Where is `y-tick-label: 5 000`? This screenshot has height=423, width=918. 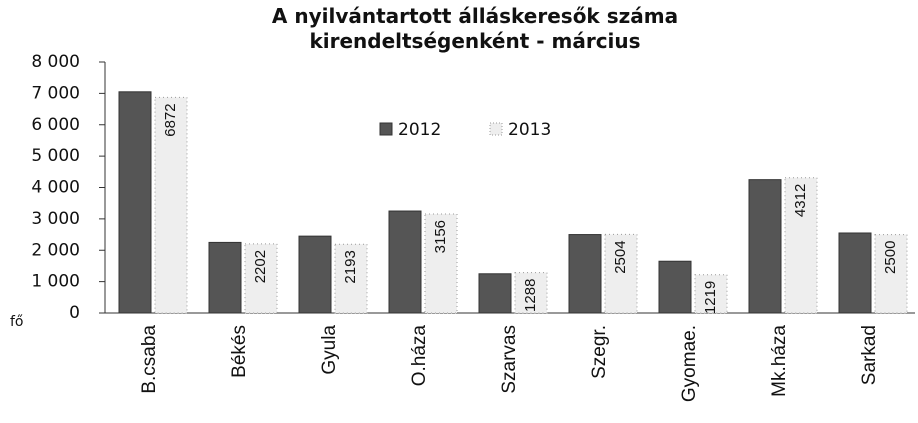 y-tick-label: 5 000 is located at coordinates (55, 156).